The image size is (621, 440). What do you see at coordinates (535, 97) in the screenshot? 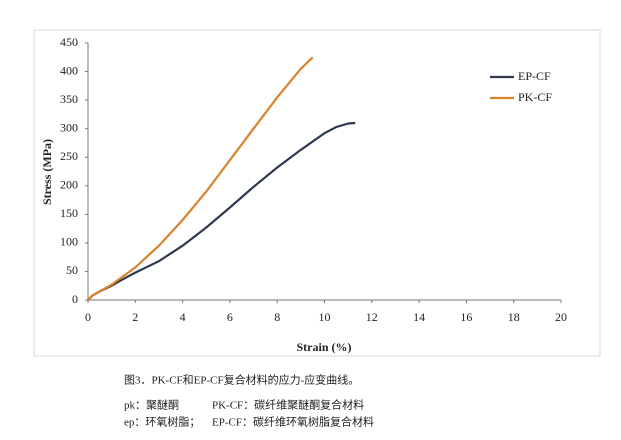
I see `legend-label: PK-CF` at bounding box center [535, 97].